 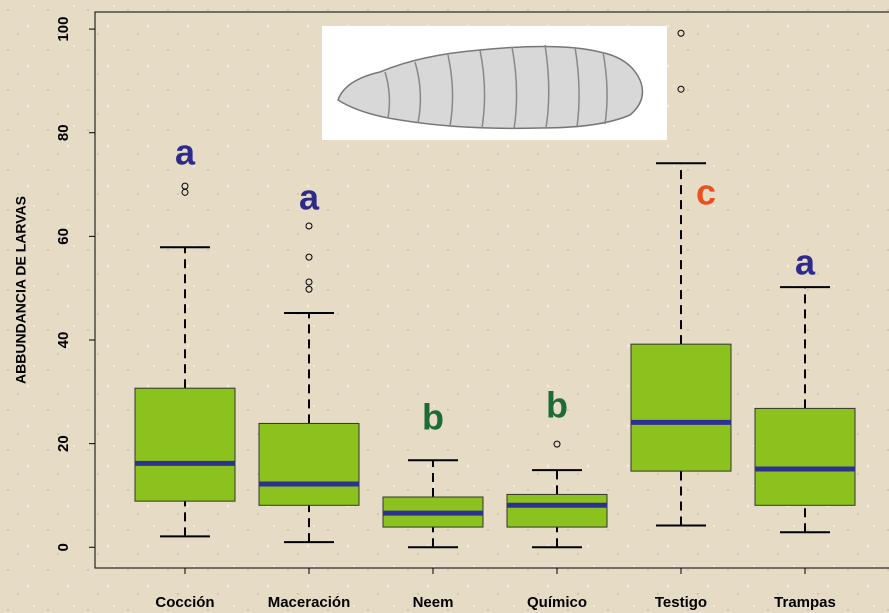 What do you see at coordinates (557, 602) in the screenshot?
I see `x-tick-label: Químico` at bounding box center [557, 602].